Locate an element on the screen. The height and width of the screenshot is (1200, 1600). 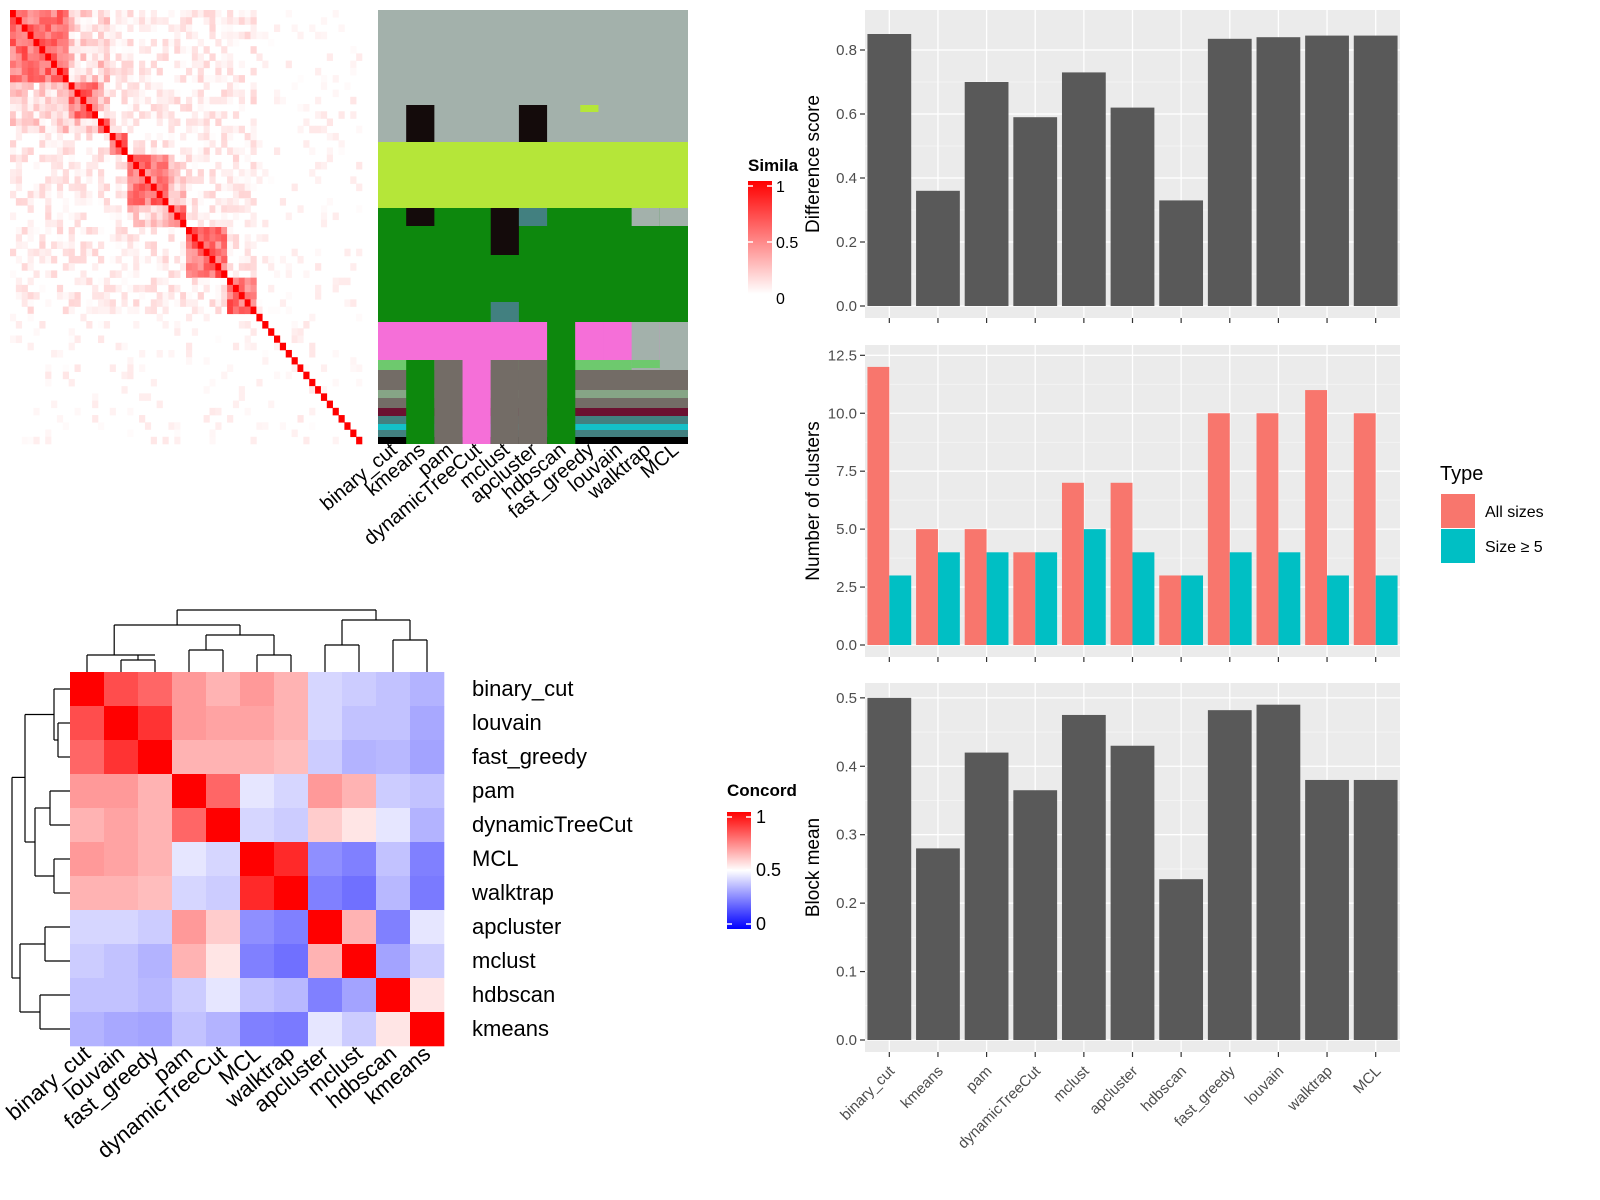
y-axis-label: Block mean is located at coordinates (813, 867).